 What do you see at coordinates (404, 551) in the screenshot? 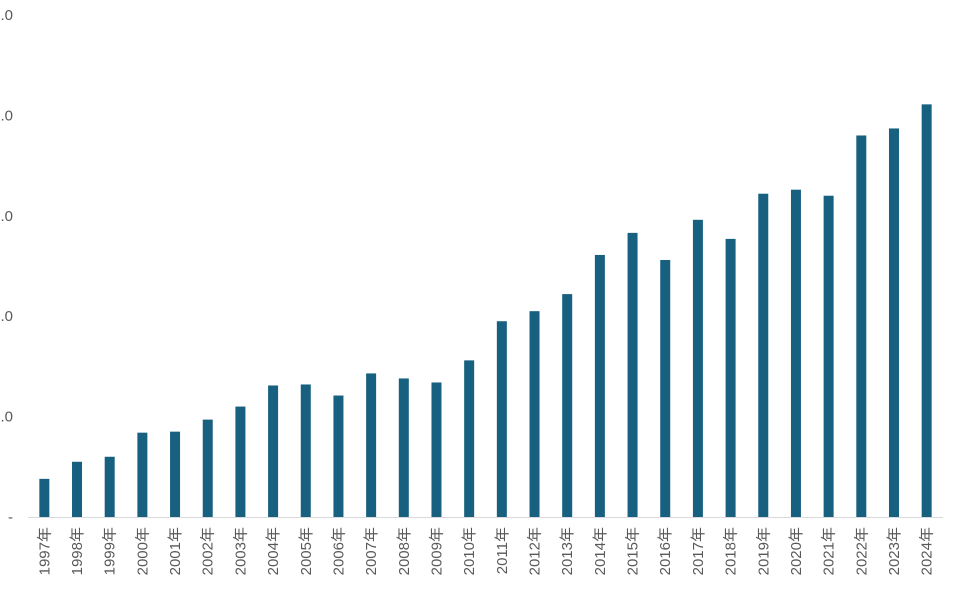
I see `x-tick-label: 2008年` at bounding box center [404, 551].